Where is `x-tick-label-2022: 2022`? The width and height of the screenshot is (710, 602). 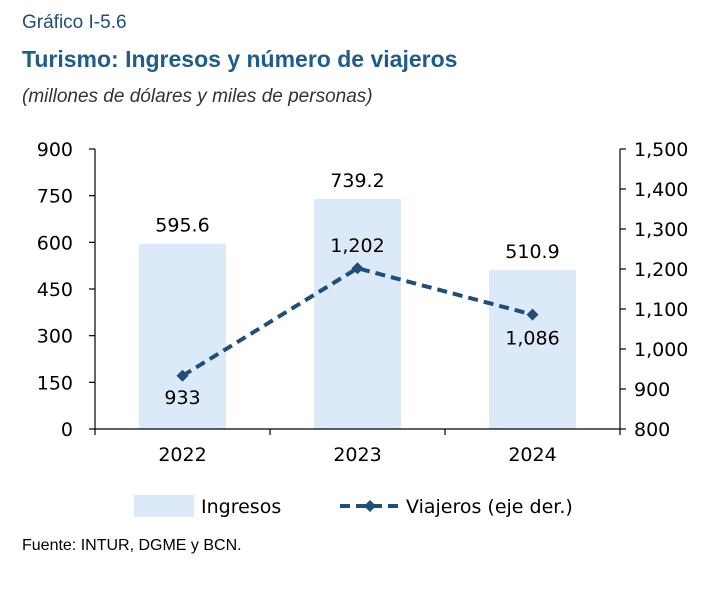 x-tick-label-2022: 2022 is located at coordinates (182, 455).